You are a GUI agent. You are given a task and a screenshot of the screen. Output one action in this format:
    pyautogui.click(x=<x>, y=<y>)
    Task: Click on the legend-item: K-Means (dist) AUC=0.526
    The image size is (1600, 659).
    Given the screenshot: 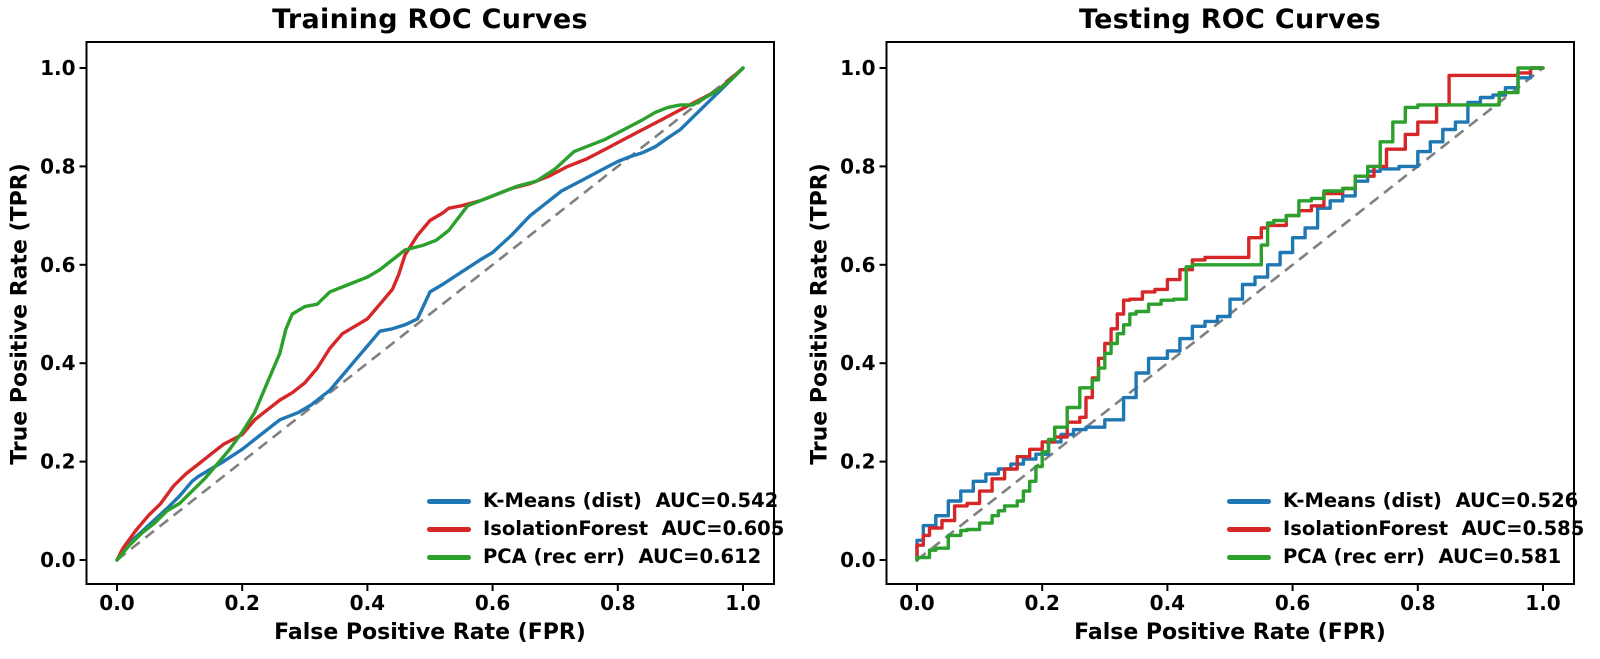 What is the action you would take?
    pyautogui.click(x=1405, y=501)
    